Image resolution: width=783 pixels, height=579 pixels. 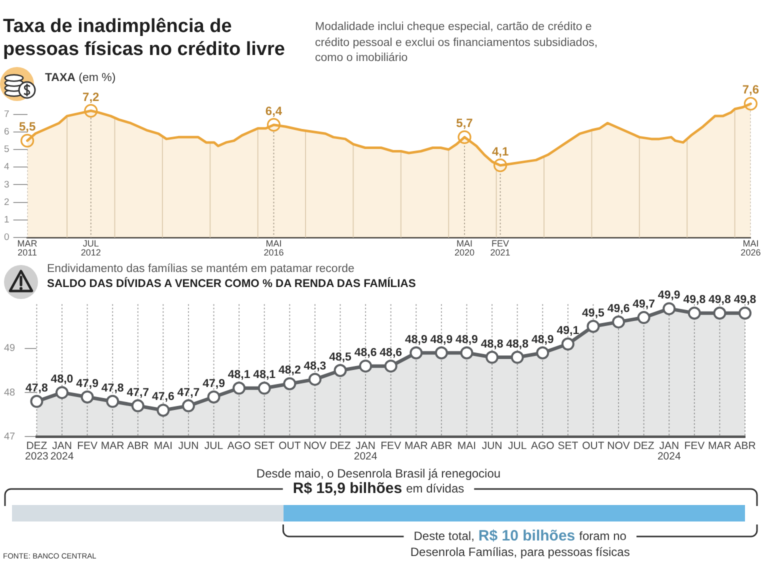 What do you see at coordinates (27, 248) in the screenshot?
I see `x-tick-label: MAR 2011` at bounding box center [27, 248].